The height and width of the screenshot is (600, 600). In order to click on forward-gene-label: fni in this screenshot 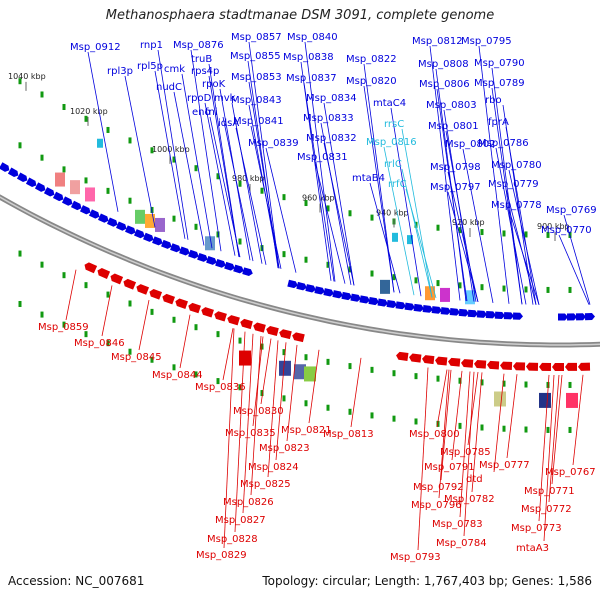, I will do `click(211, 112)`.